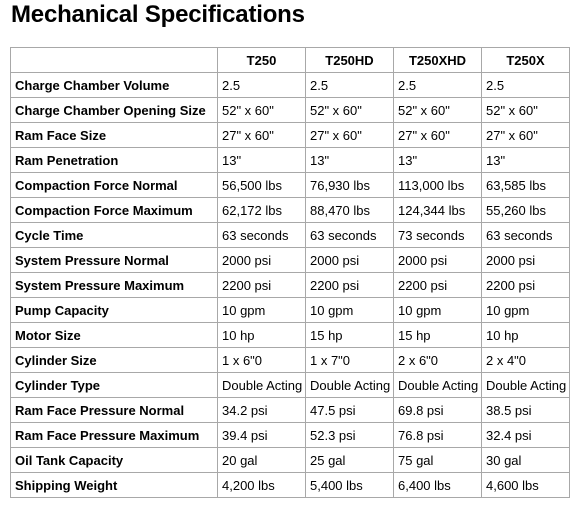  I want to click on row-label: Cycle Time, so click(114, 235).